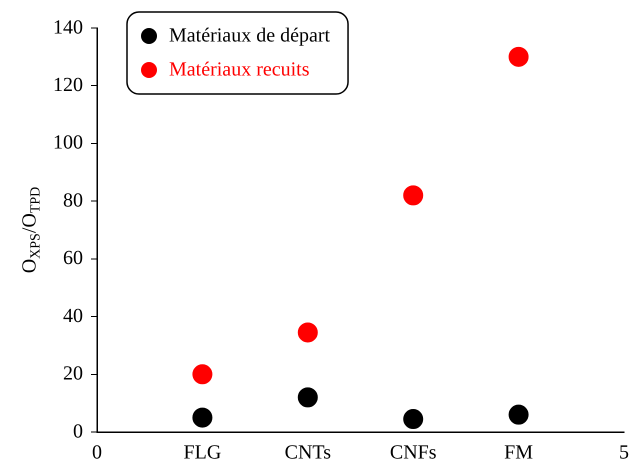 The height and width of the screenshot is (468, 636). Describe the element at coordinates (73, 373) in the screenshot. I see `y-tick-label: 20` at that location.